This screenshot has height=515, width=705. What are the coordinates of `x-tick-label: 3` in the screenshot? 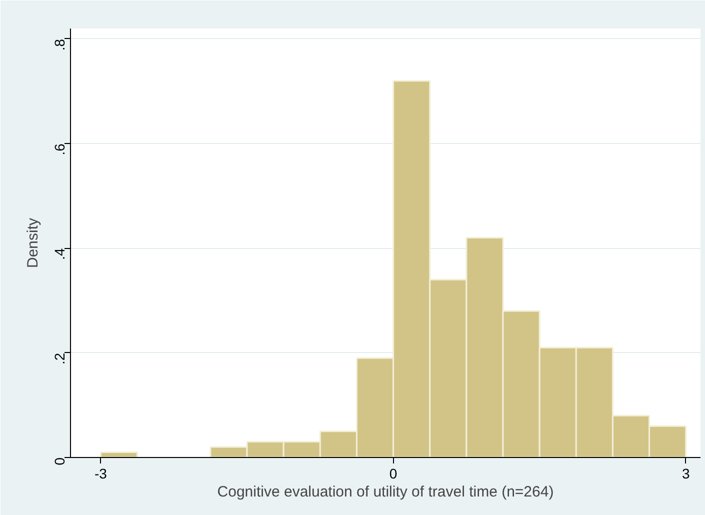 It's located at (686, 474).